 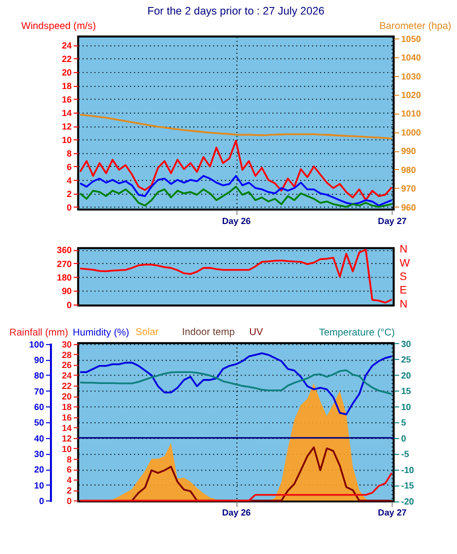 What do you see at coordinates (39, 407) in the screenshot?
I see `y-tick-label: 60` at bounding box center [39, 407].